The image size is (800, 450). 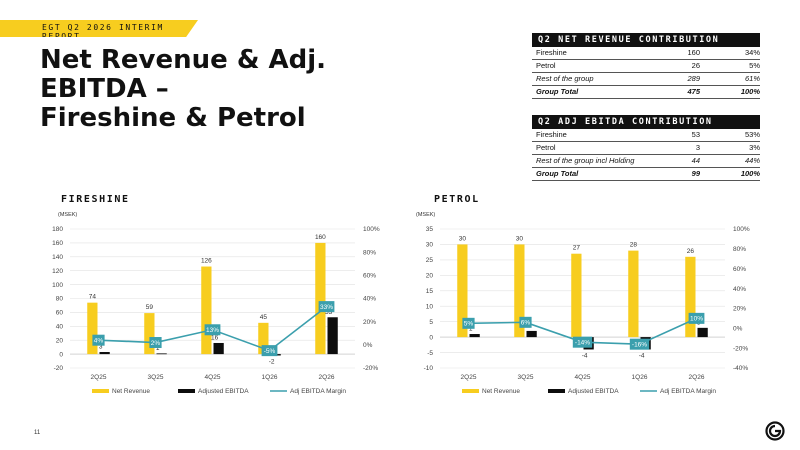 What do you see at coordinates (37, 433) in the screenshot?
I see `page-number: 11` at bounding box center [37, 433].